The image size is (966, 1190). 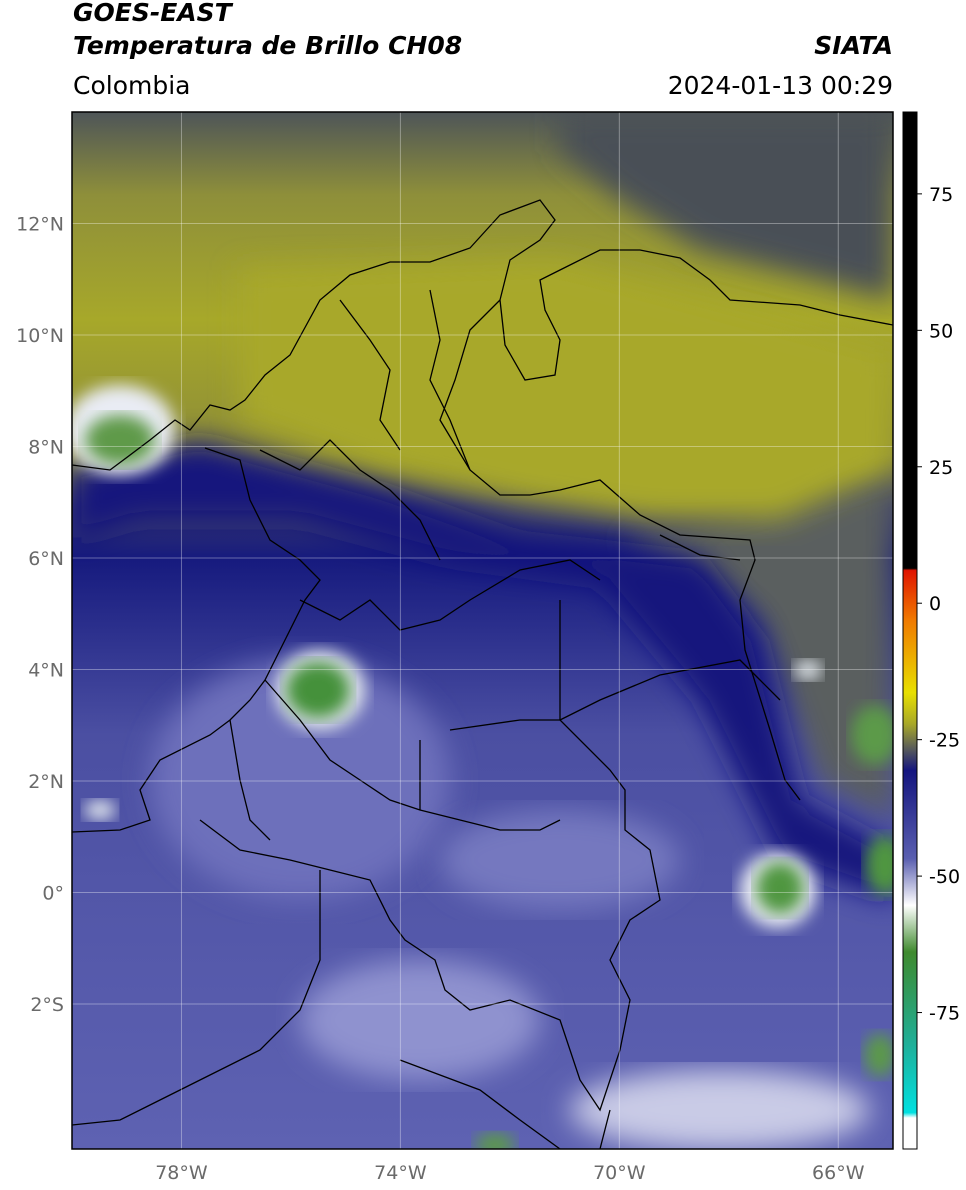 What do you see at coordinates (47, 1005) in the screenshot?
I see `lat-tick-label: 2°S` at bounding box center [47, 1005].